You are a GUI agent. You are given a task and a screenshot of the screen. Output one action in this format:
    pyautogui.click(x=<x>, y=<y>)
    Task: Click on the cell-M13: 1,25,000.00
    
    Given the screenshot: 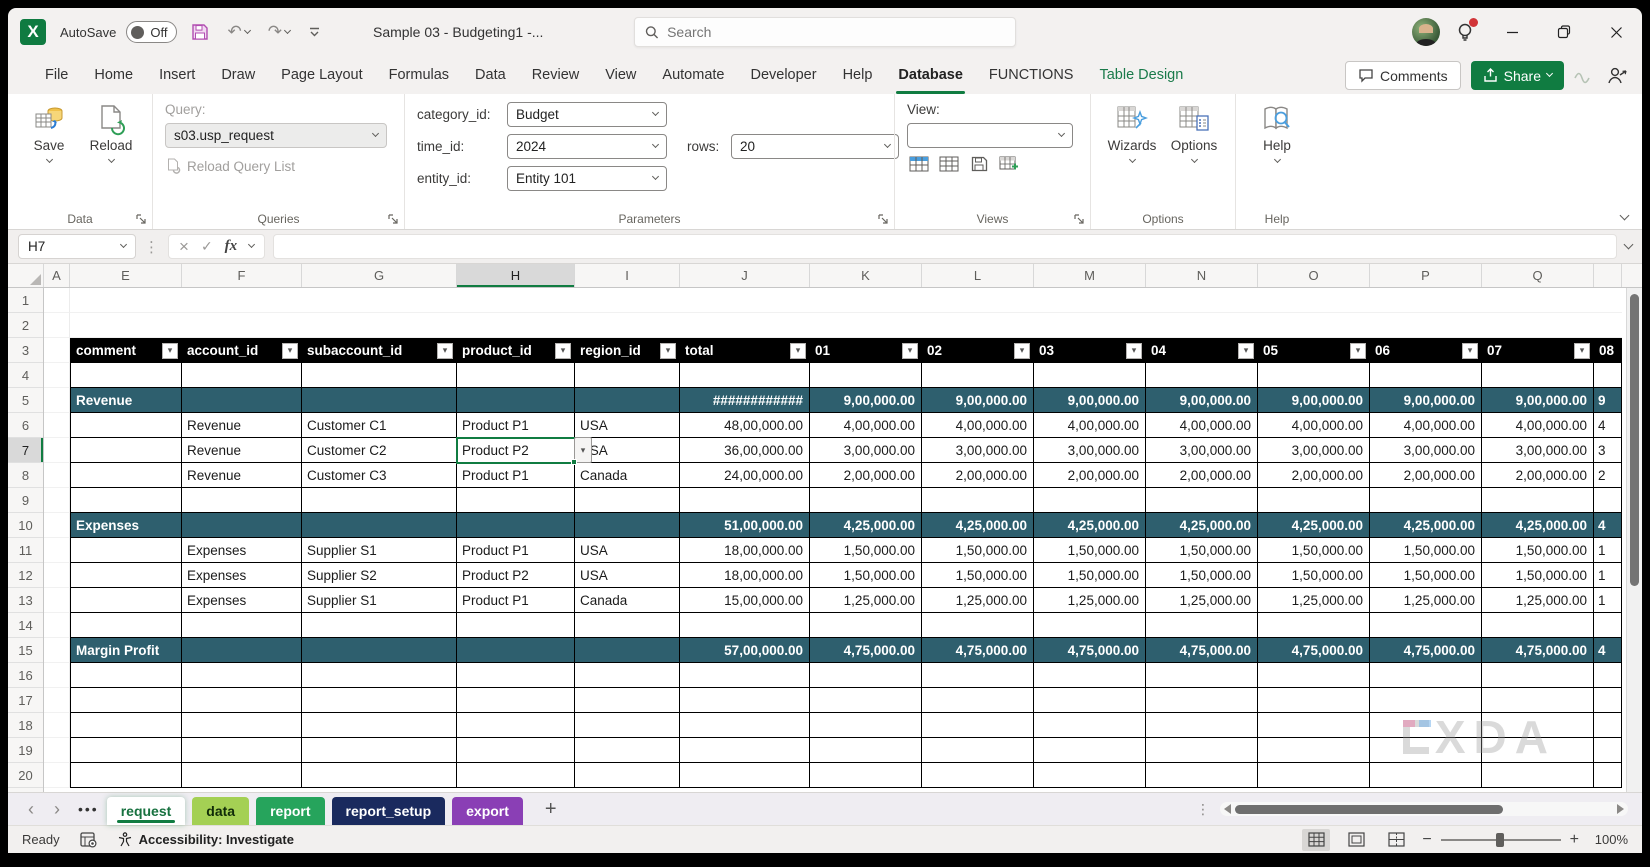 What is the action you would take?
    pyautogui.click(x=1090, y=600)
    